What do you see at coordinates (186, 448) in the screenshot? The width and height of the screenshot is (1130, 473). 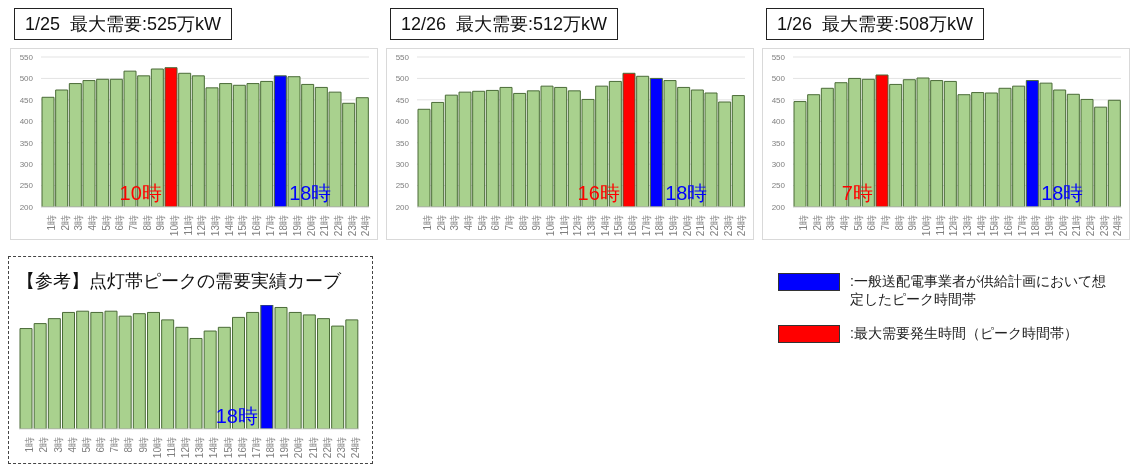 I see `x-tick-label: 12時` at bounding box center [186, 448].